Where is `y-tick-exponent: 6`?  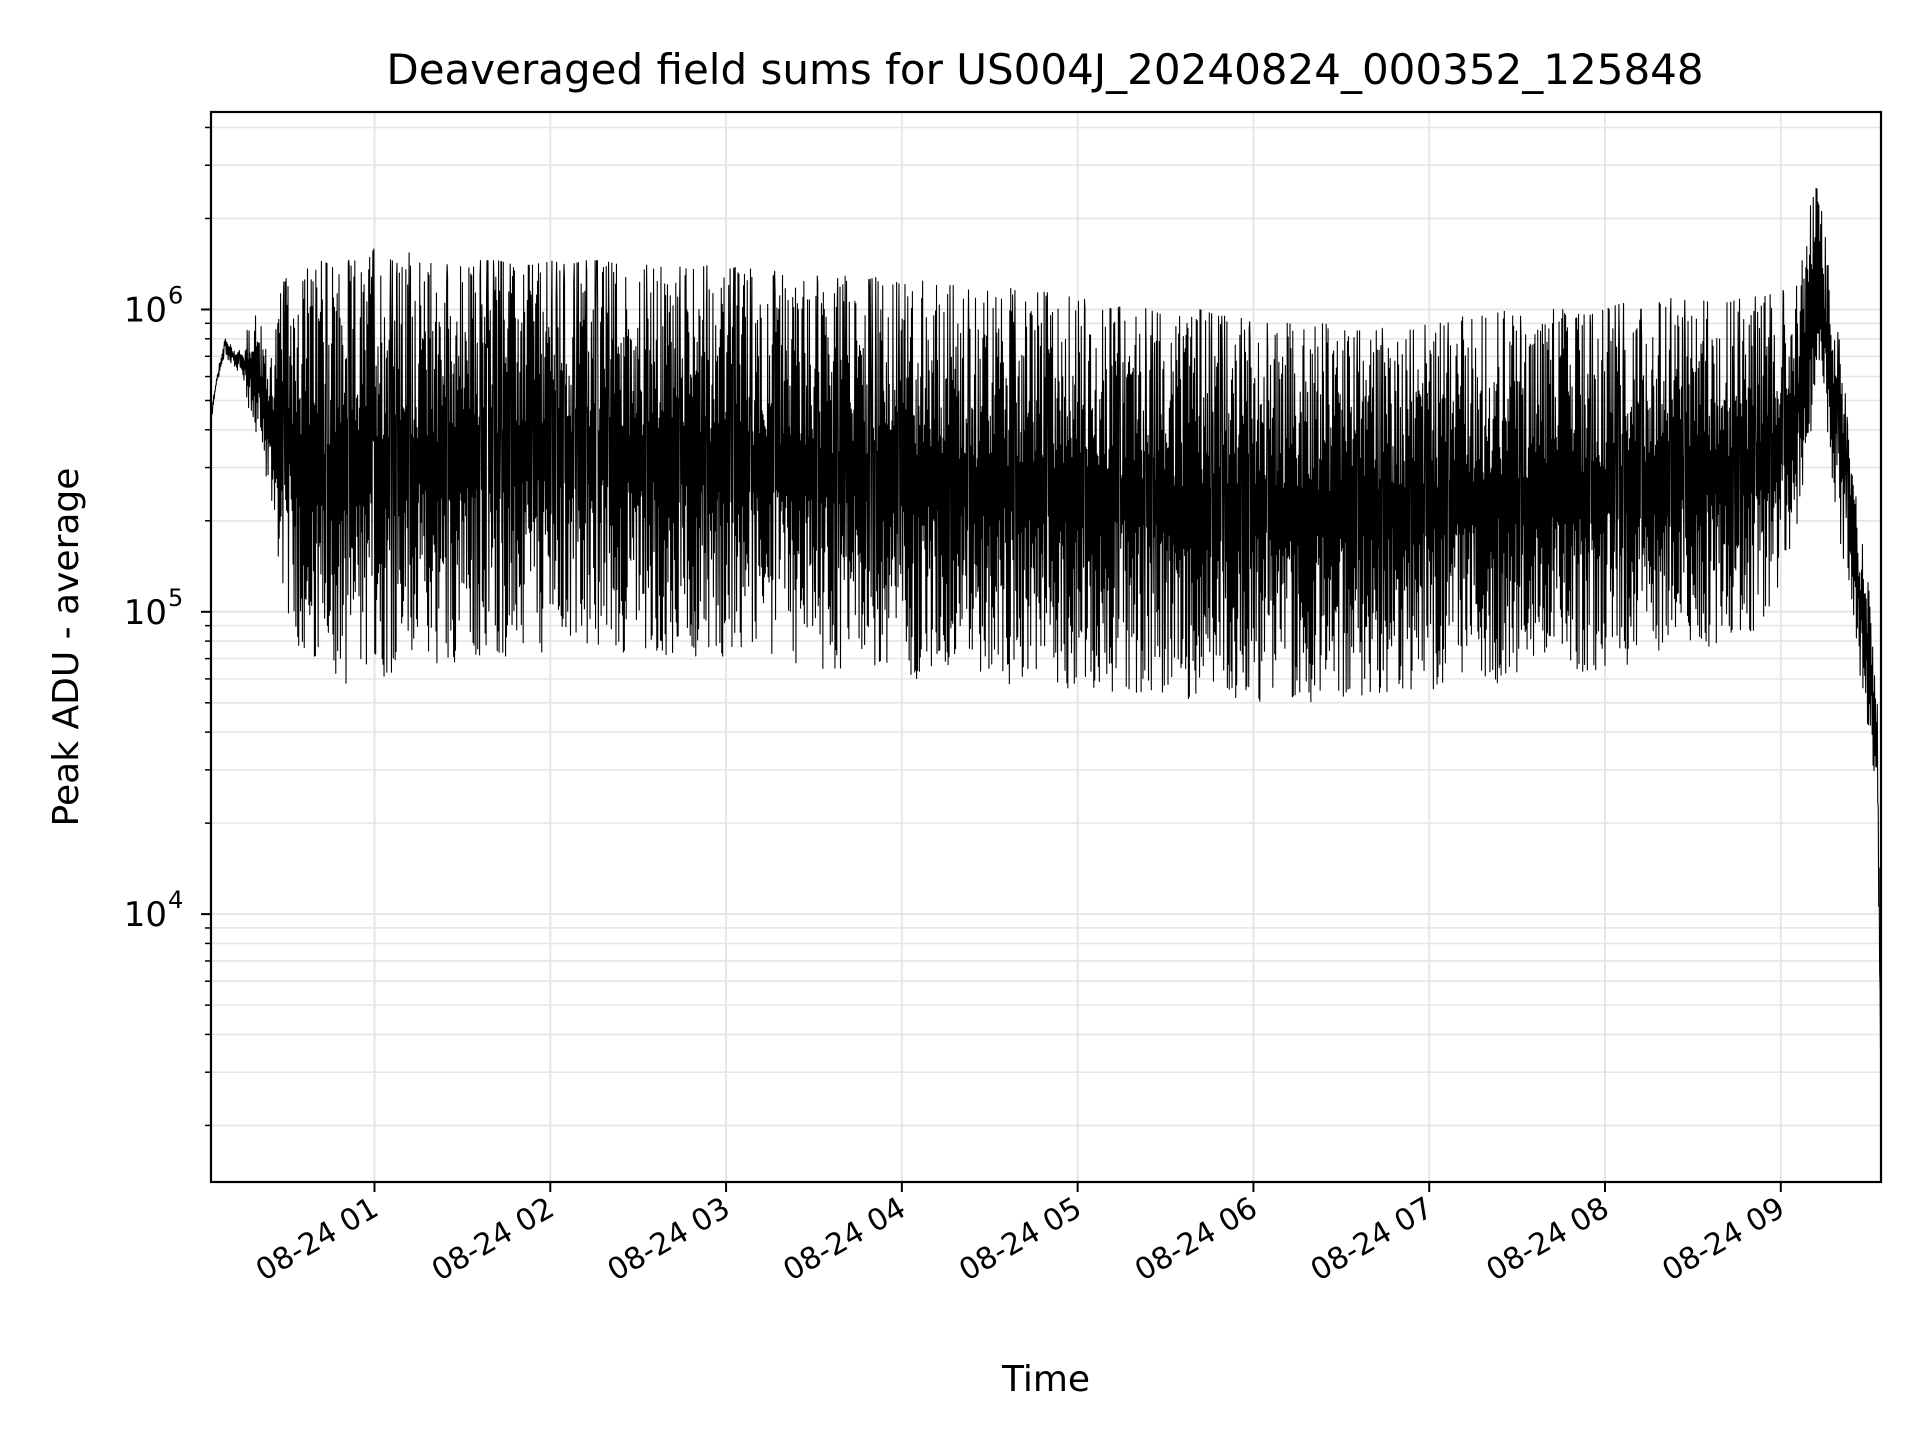 y-tick-exponent: 6 is located at coordinates (175, 295).